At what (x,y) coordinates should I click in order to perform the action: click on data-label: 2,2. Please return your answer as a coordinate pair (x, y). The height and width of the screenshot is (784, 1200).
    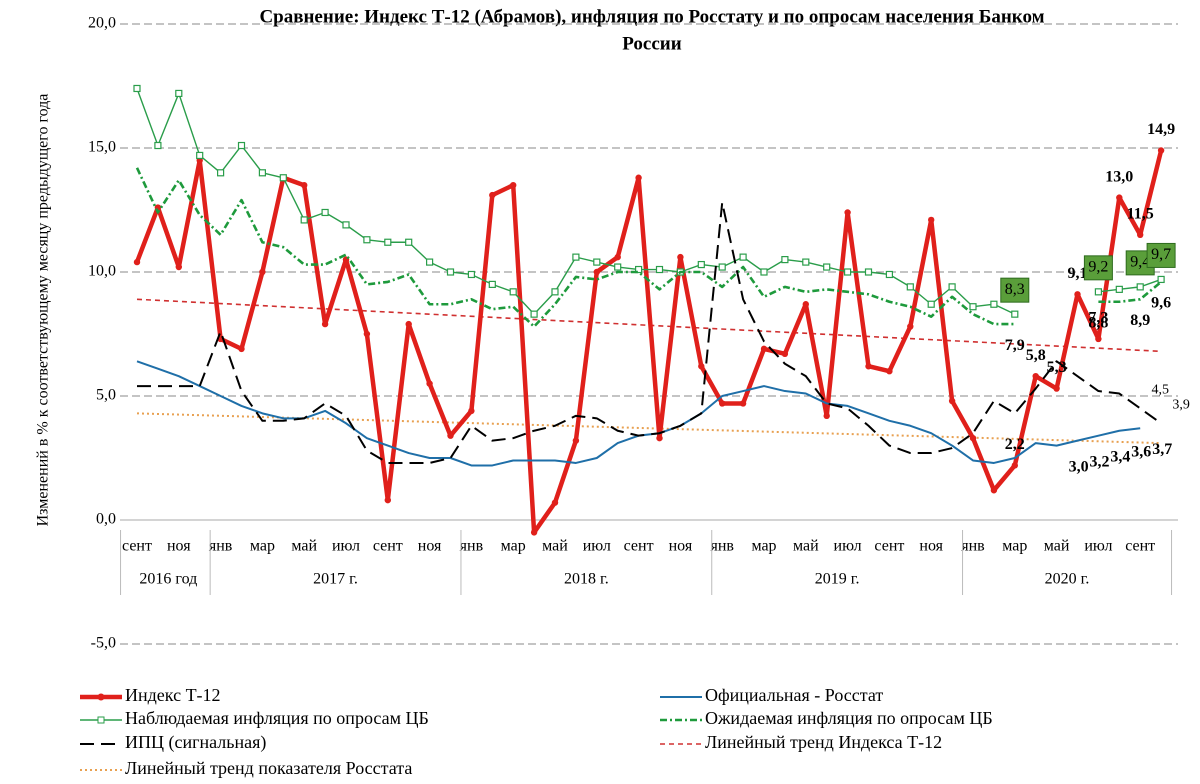
    Looking at the image, I should click on (1015, 444).